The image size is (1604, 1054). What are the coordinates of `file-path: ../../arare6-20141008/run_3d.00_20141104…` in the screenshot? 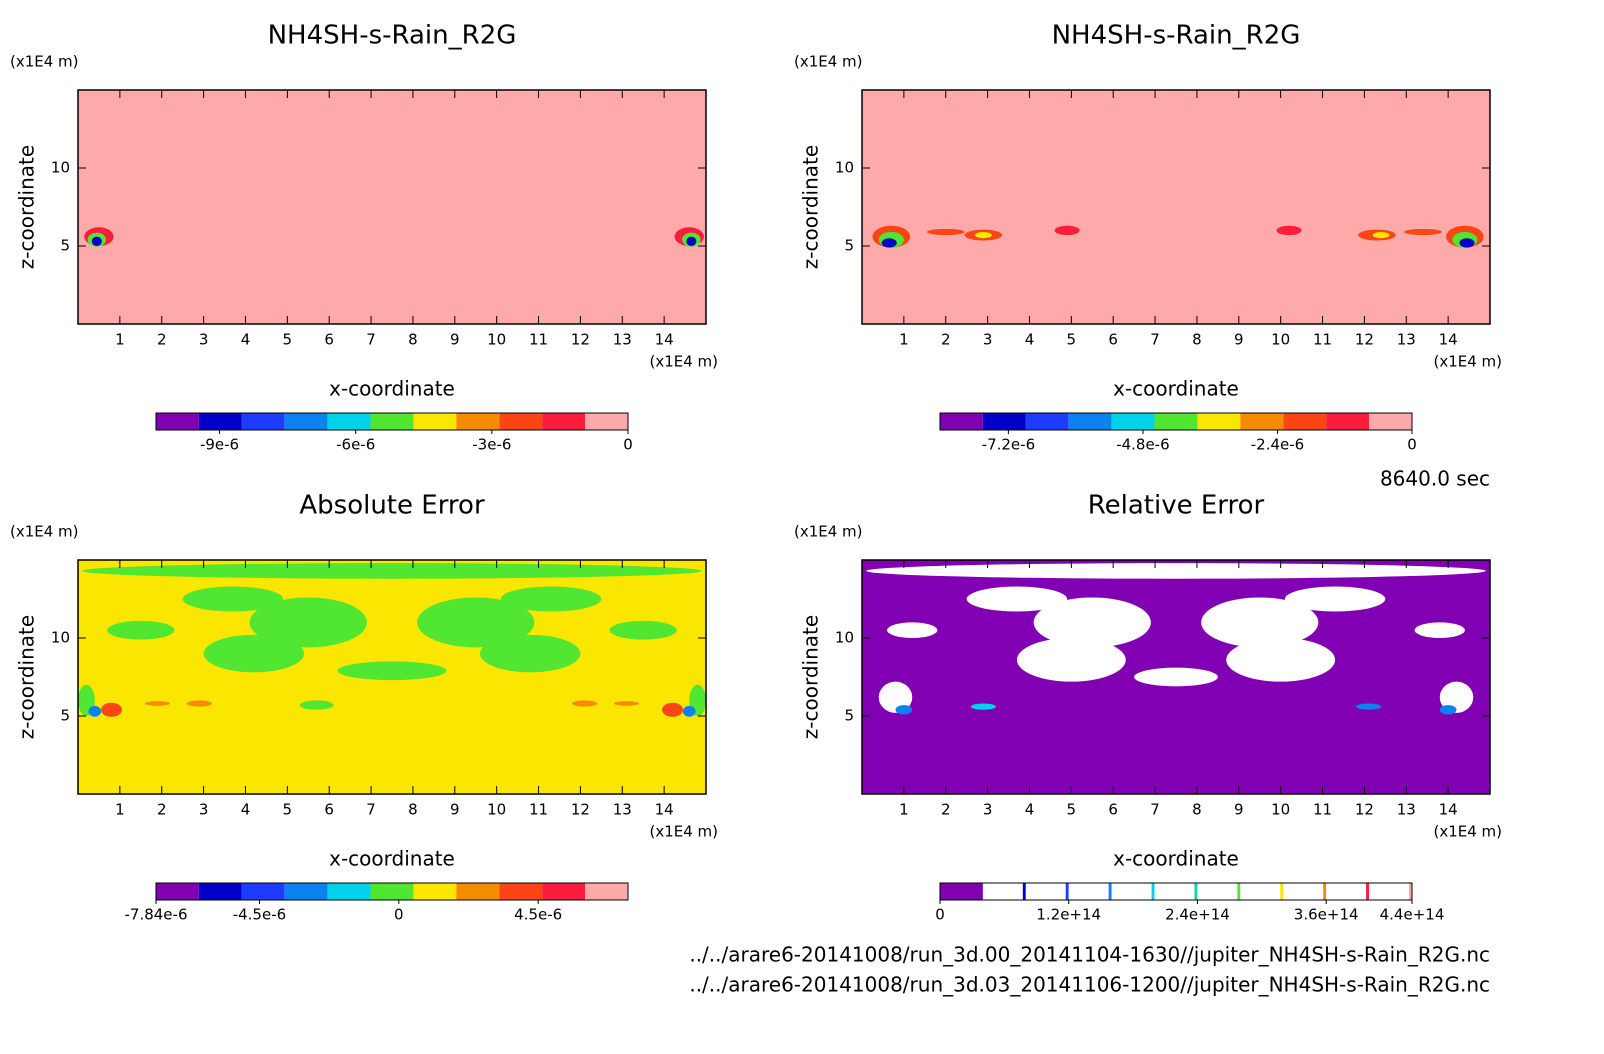 It's located at (1089, 955).